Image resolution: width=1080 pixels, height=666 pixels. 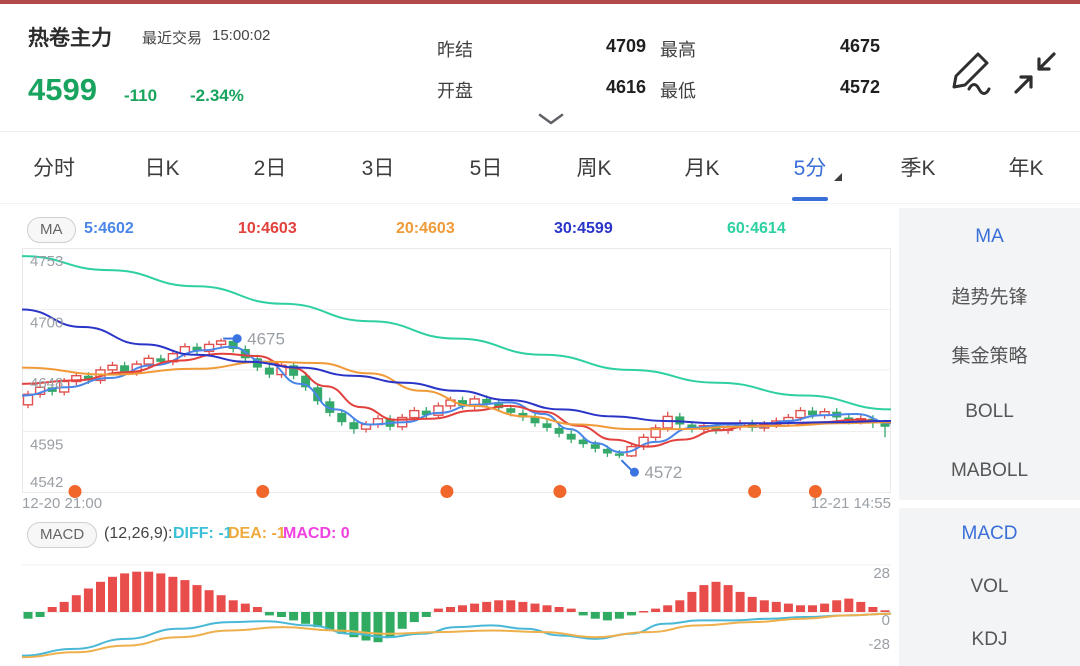 What do you see at coordinates (838, 177) in the screenshot?
I see `tab-dropdown-corner-icon` at bounding box center [838, 177].